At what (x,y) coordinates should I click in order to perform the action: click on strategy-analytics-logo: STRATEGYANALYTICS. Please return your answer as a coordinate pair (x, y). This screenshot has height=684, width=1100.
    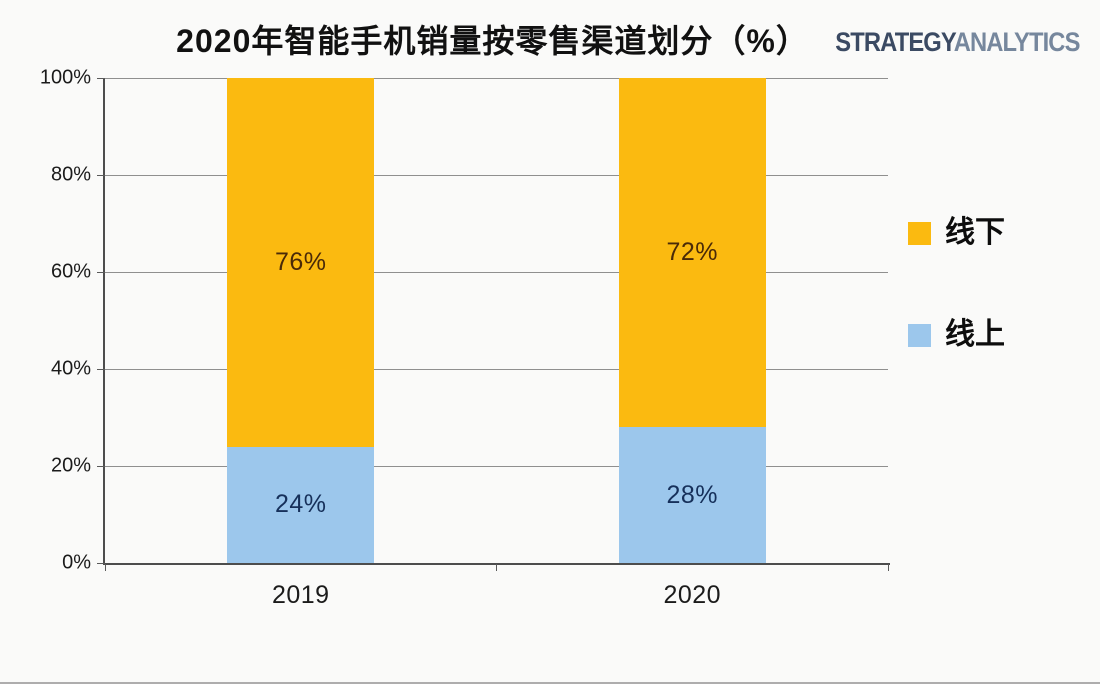
    Looking at the image, I should click on (958, 42).